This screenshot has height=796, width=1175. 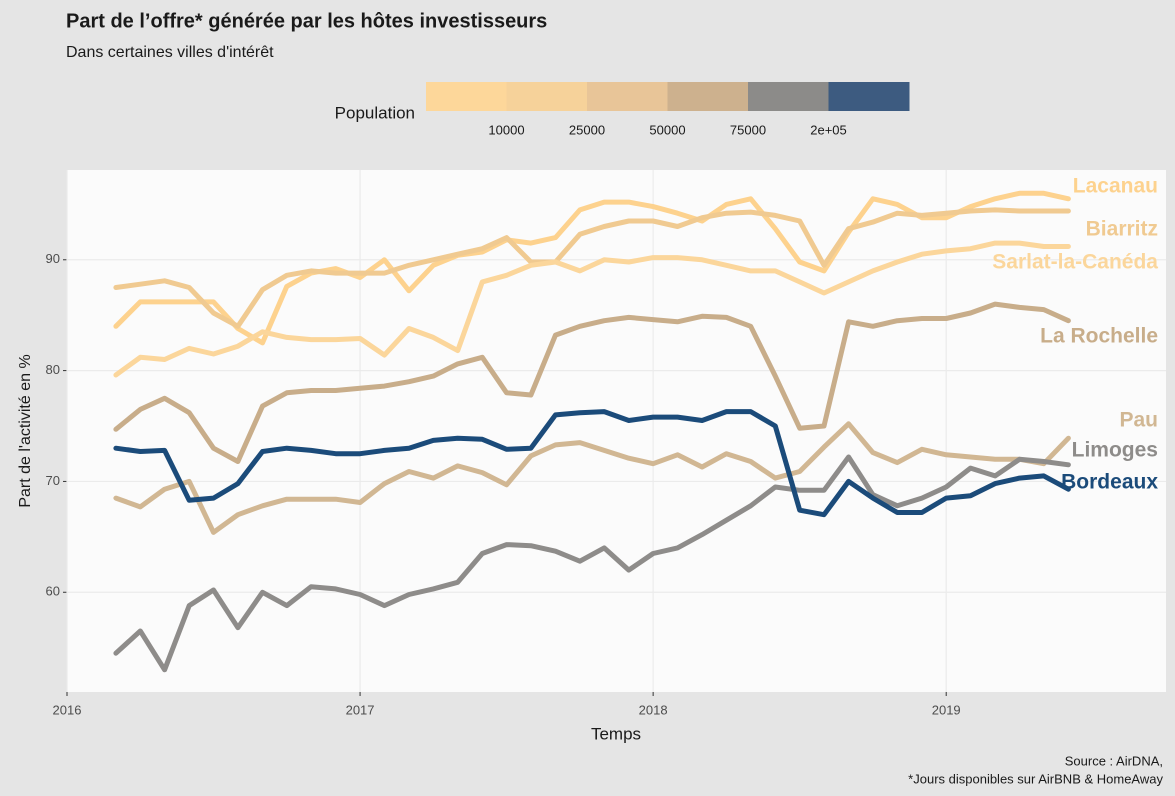 What do you see at coordinates (1122, 229) in the screenshot?
I see `series-label: Biarritz` at bounding box center [1122, 229].